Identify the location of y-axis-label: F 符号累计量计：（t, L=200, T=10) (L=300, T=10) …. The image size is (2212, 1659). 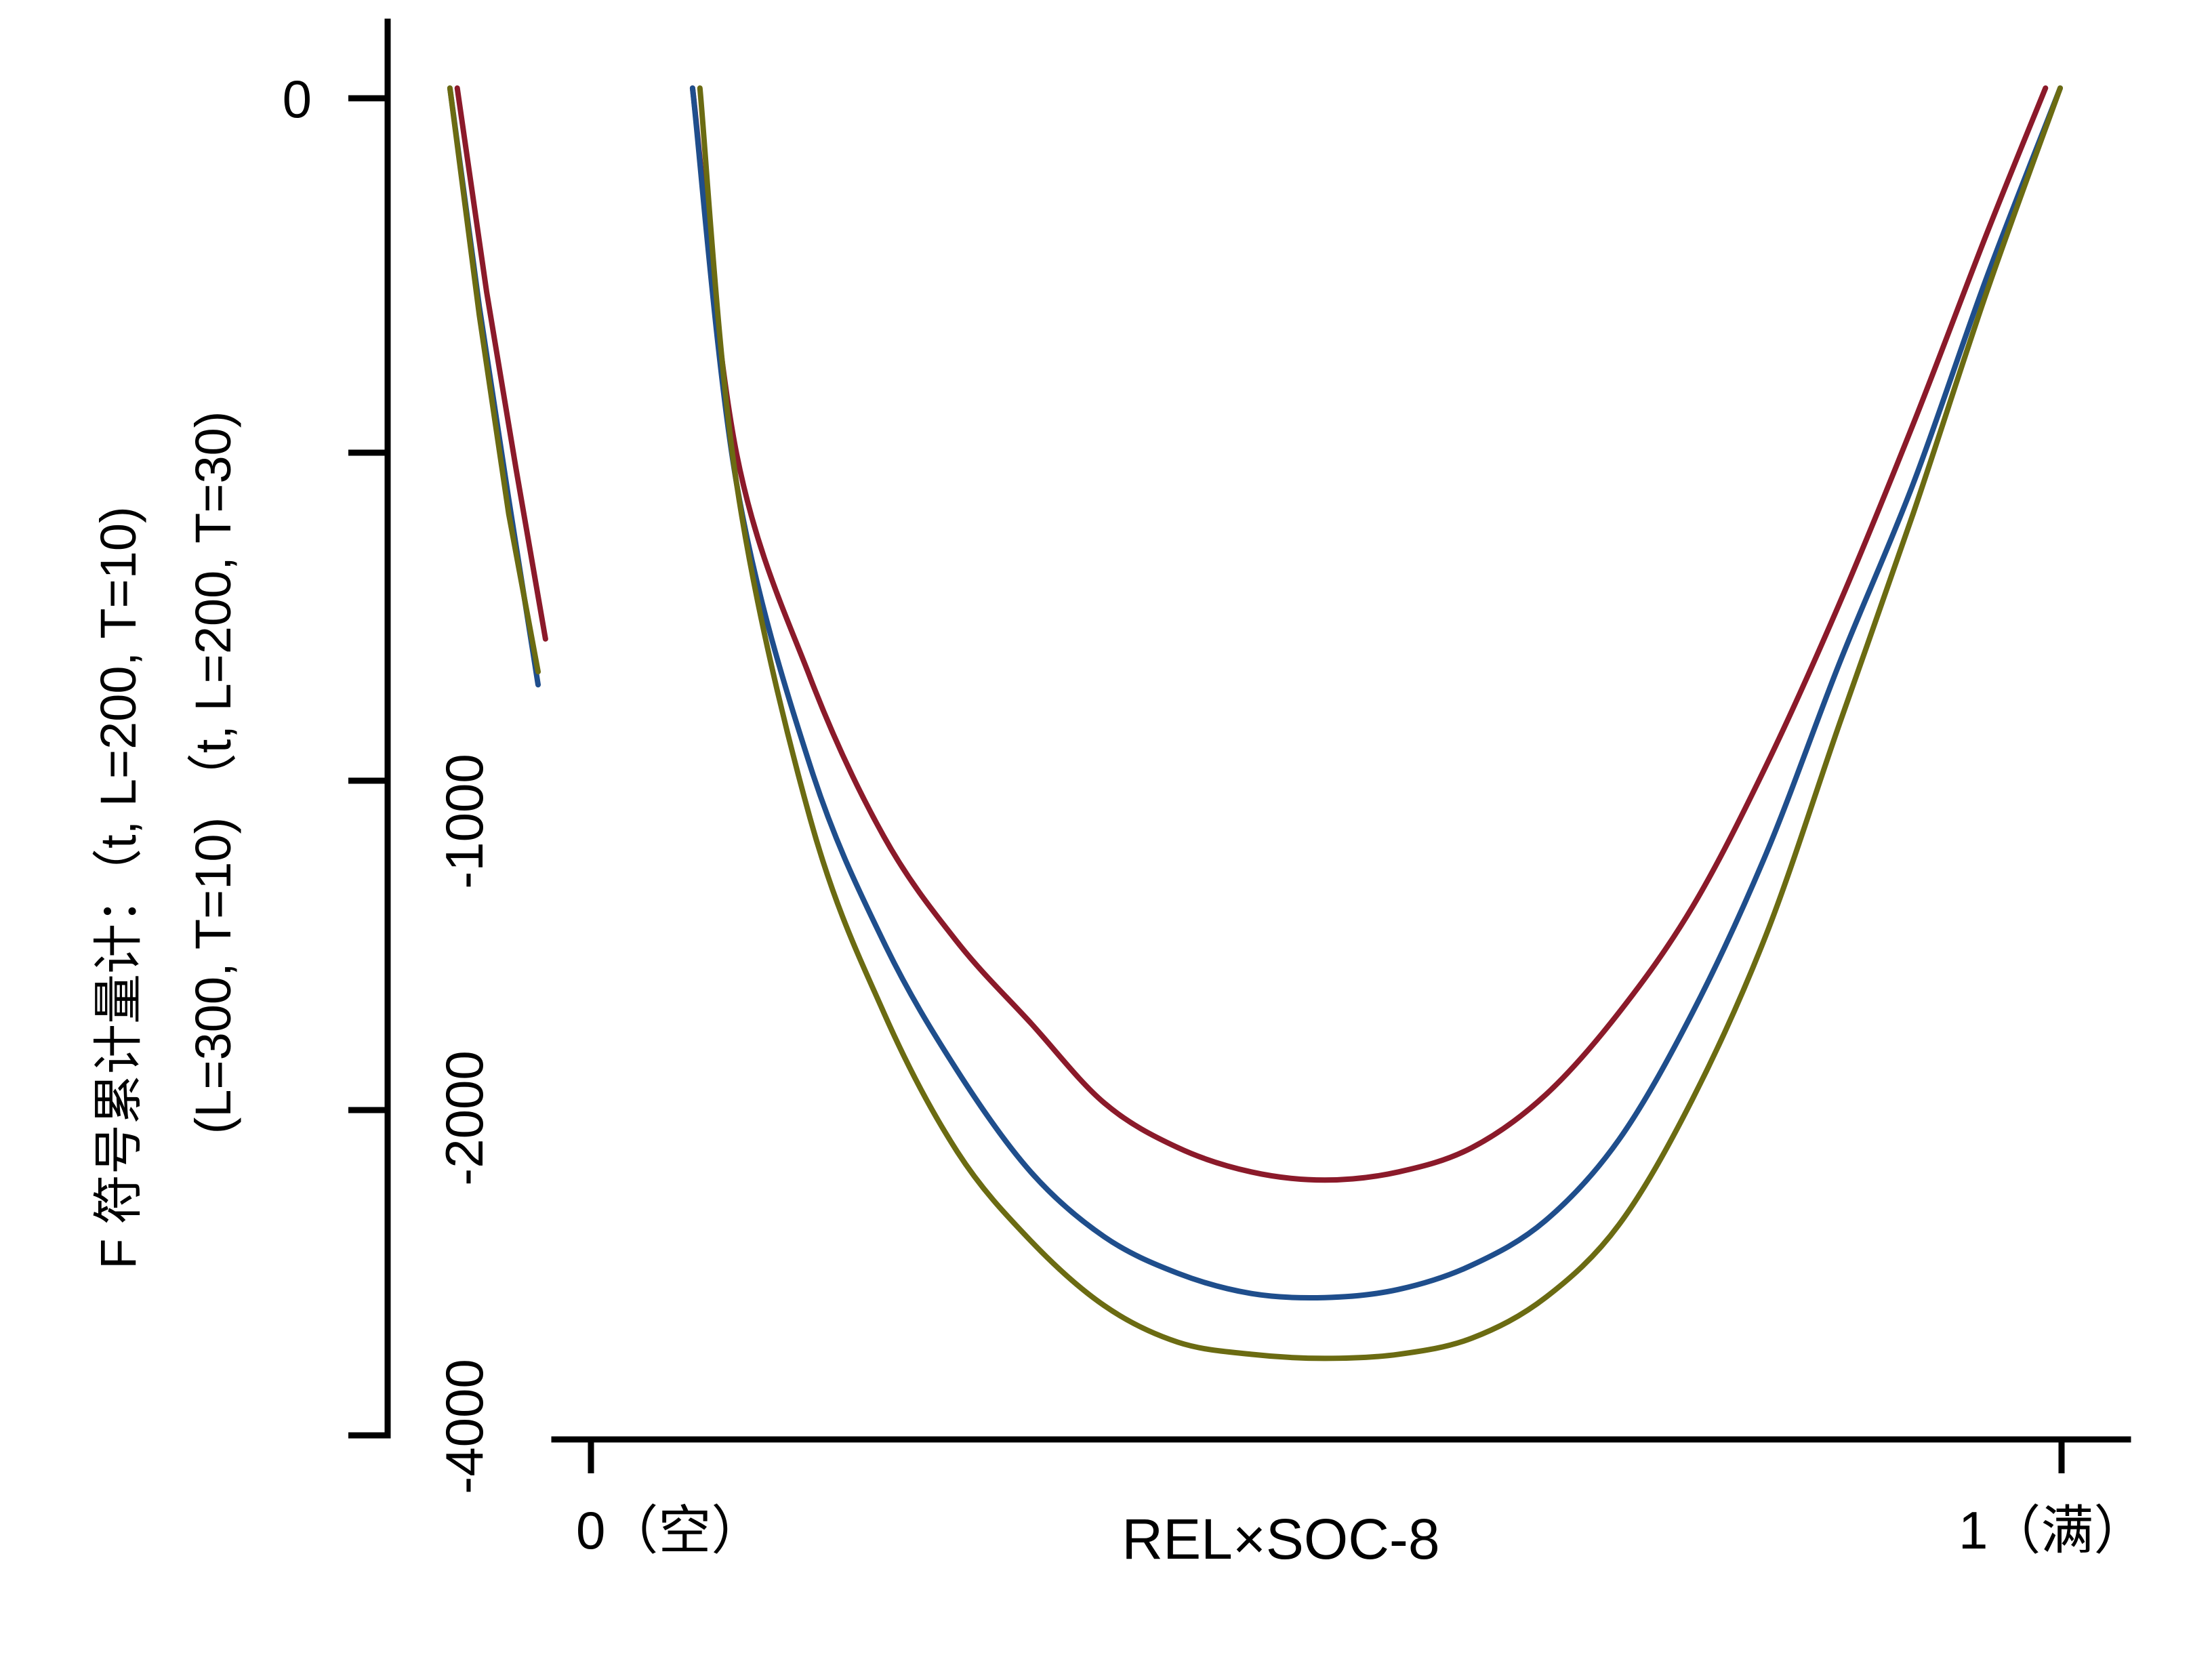
(165, 840).